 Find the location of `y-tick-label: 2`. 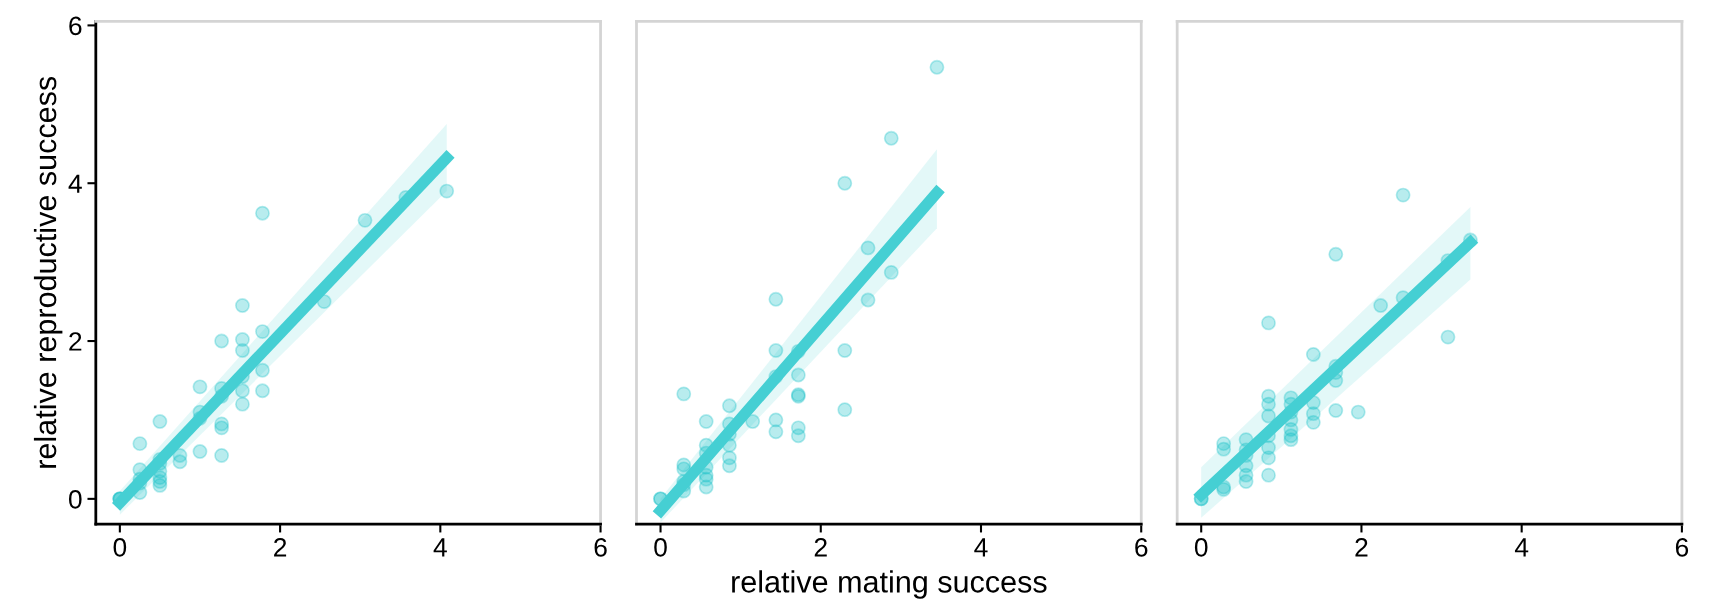

y-tick-label: 2 is located at coordinates (75, 341).